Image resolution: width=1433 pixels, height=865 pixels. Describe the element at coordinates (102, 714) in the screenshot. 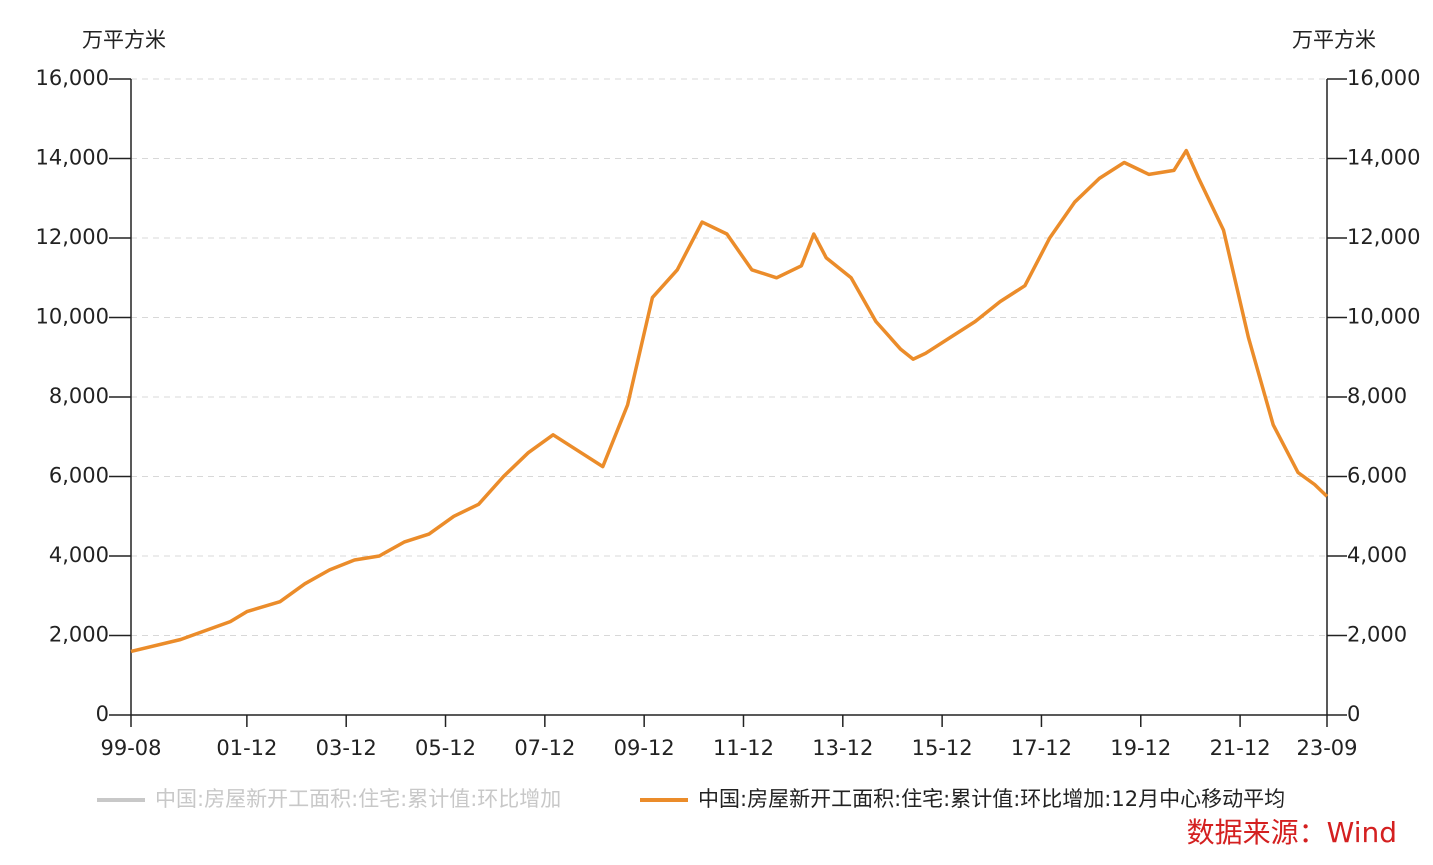

I see `y-tick-label: 0` at that location.